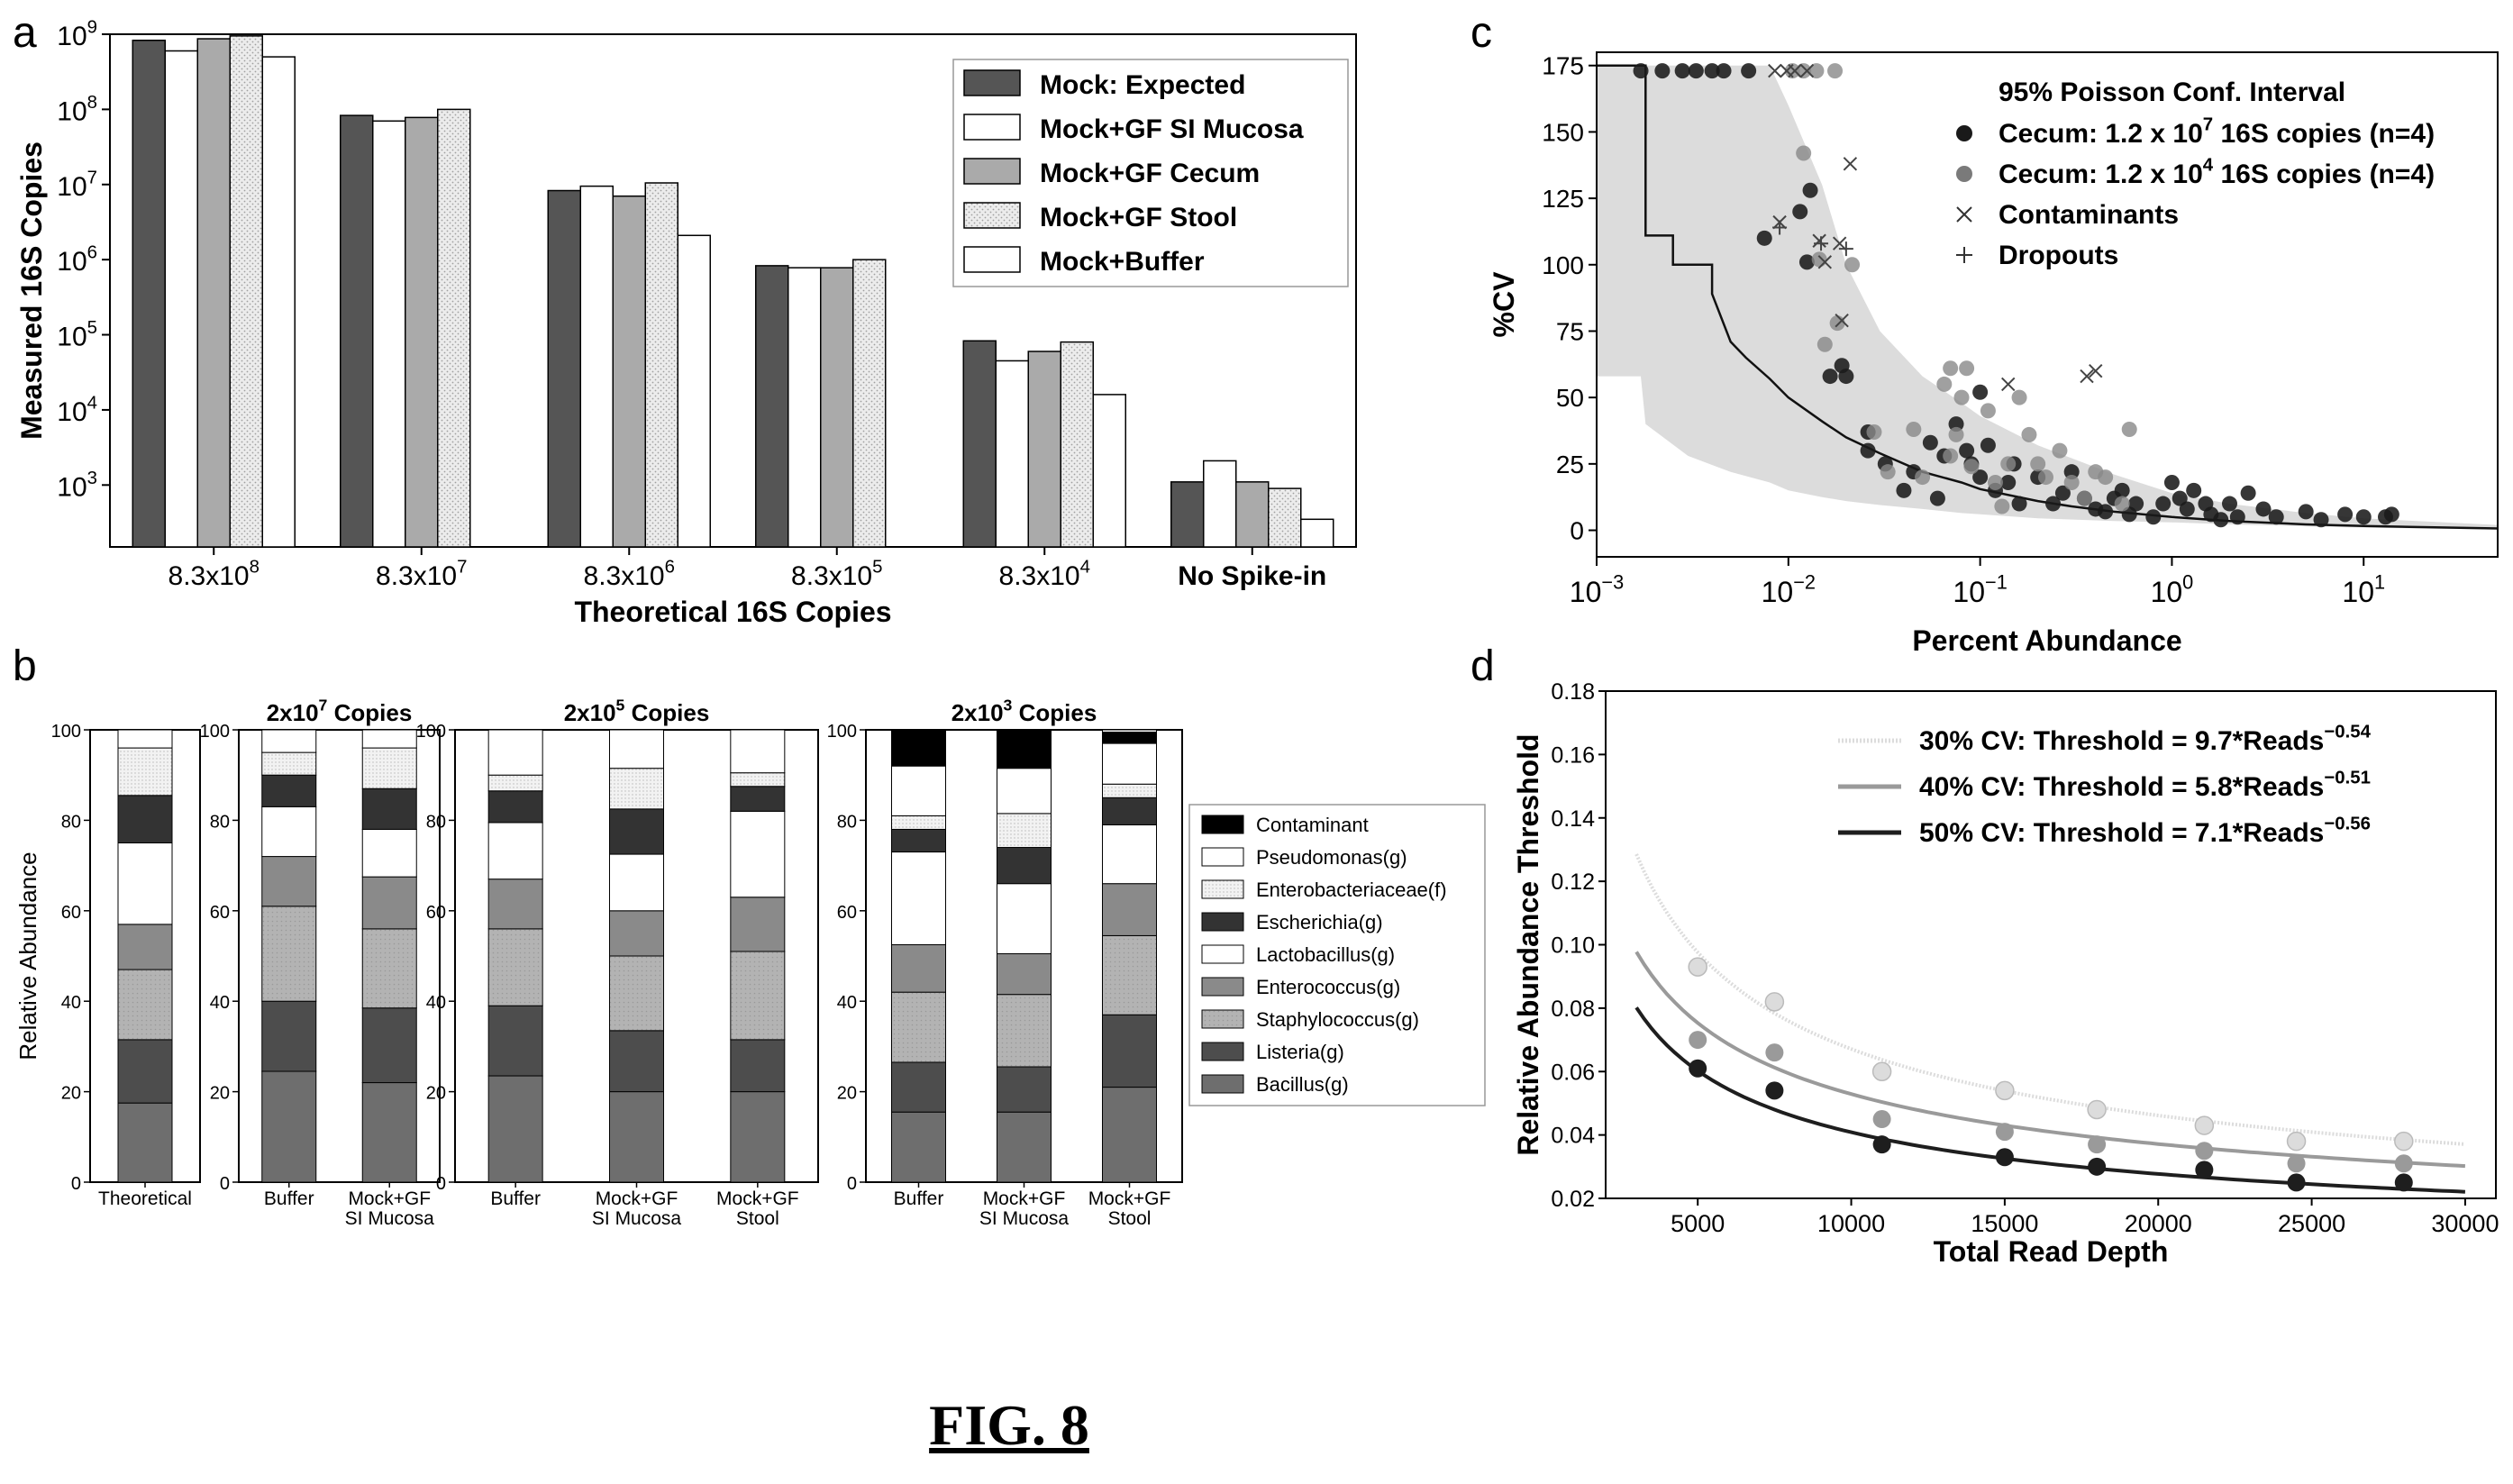  Describe the element at coordinates (1142, 85) in the screenshot. I see `legend-label: Mock: Expected` at that location.